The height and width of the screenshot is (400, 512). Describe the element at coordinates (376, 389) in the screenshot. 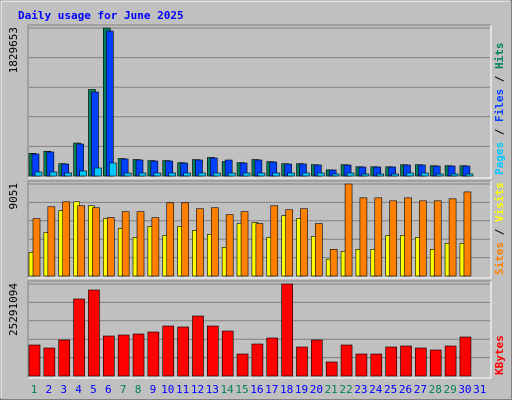

I see `x-tick-label: 24` at that location.